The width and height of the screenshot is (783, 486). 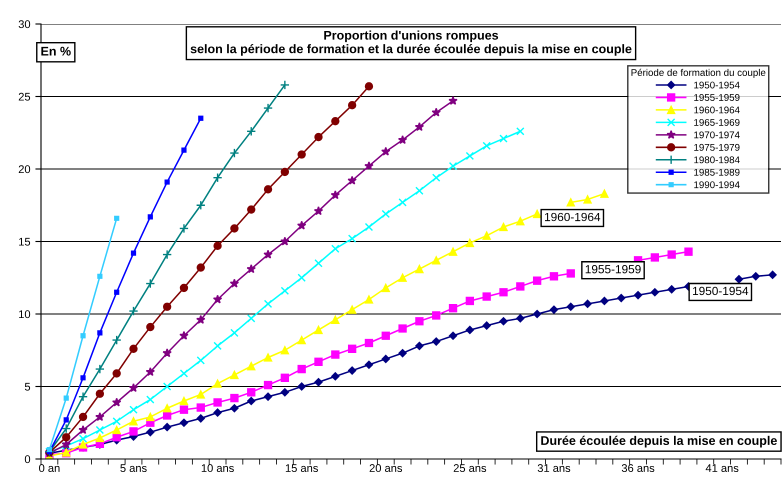 What do you see at coordinates (613, 269) in the screenshot?
I see `annotation: 1955-1959` at bounding box center [613, 269].